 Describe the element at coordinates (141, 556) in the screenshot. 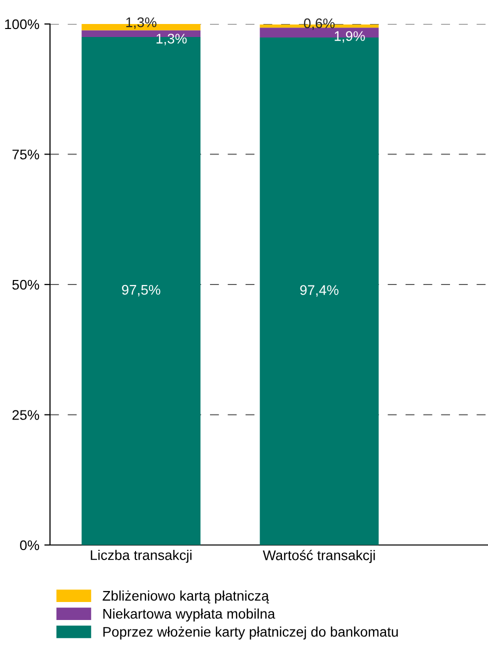

I see `x-tick-label: Liczba transakcji` at that location.